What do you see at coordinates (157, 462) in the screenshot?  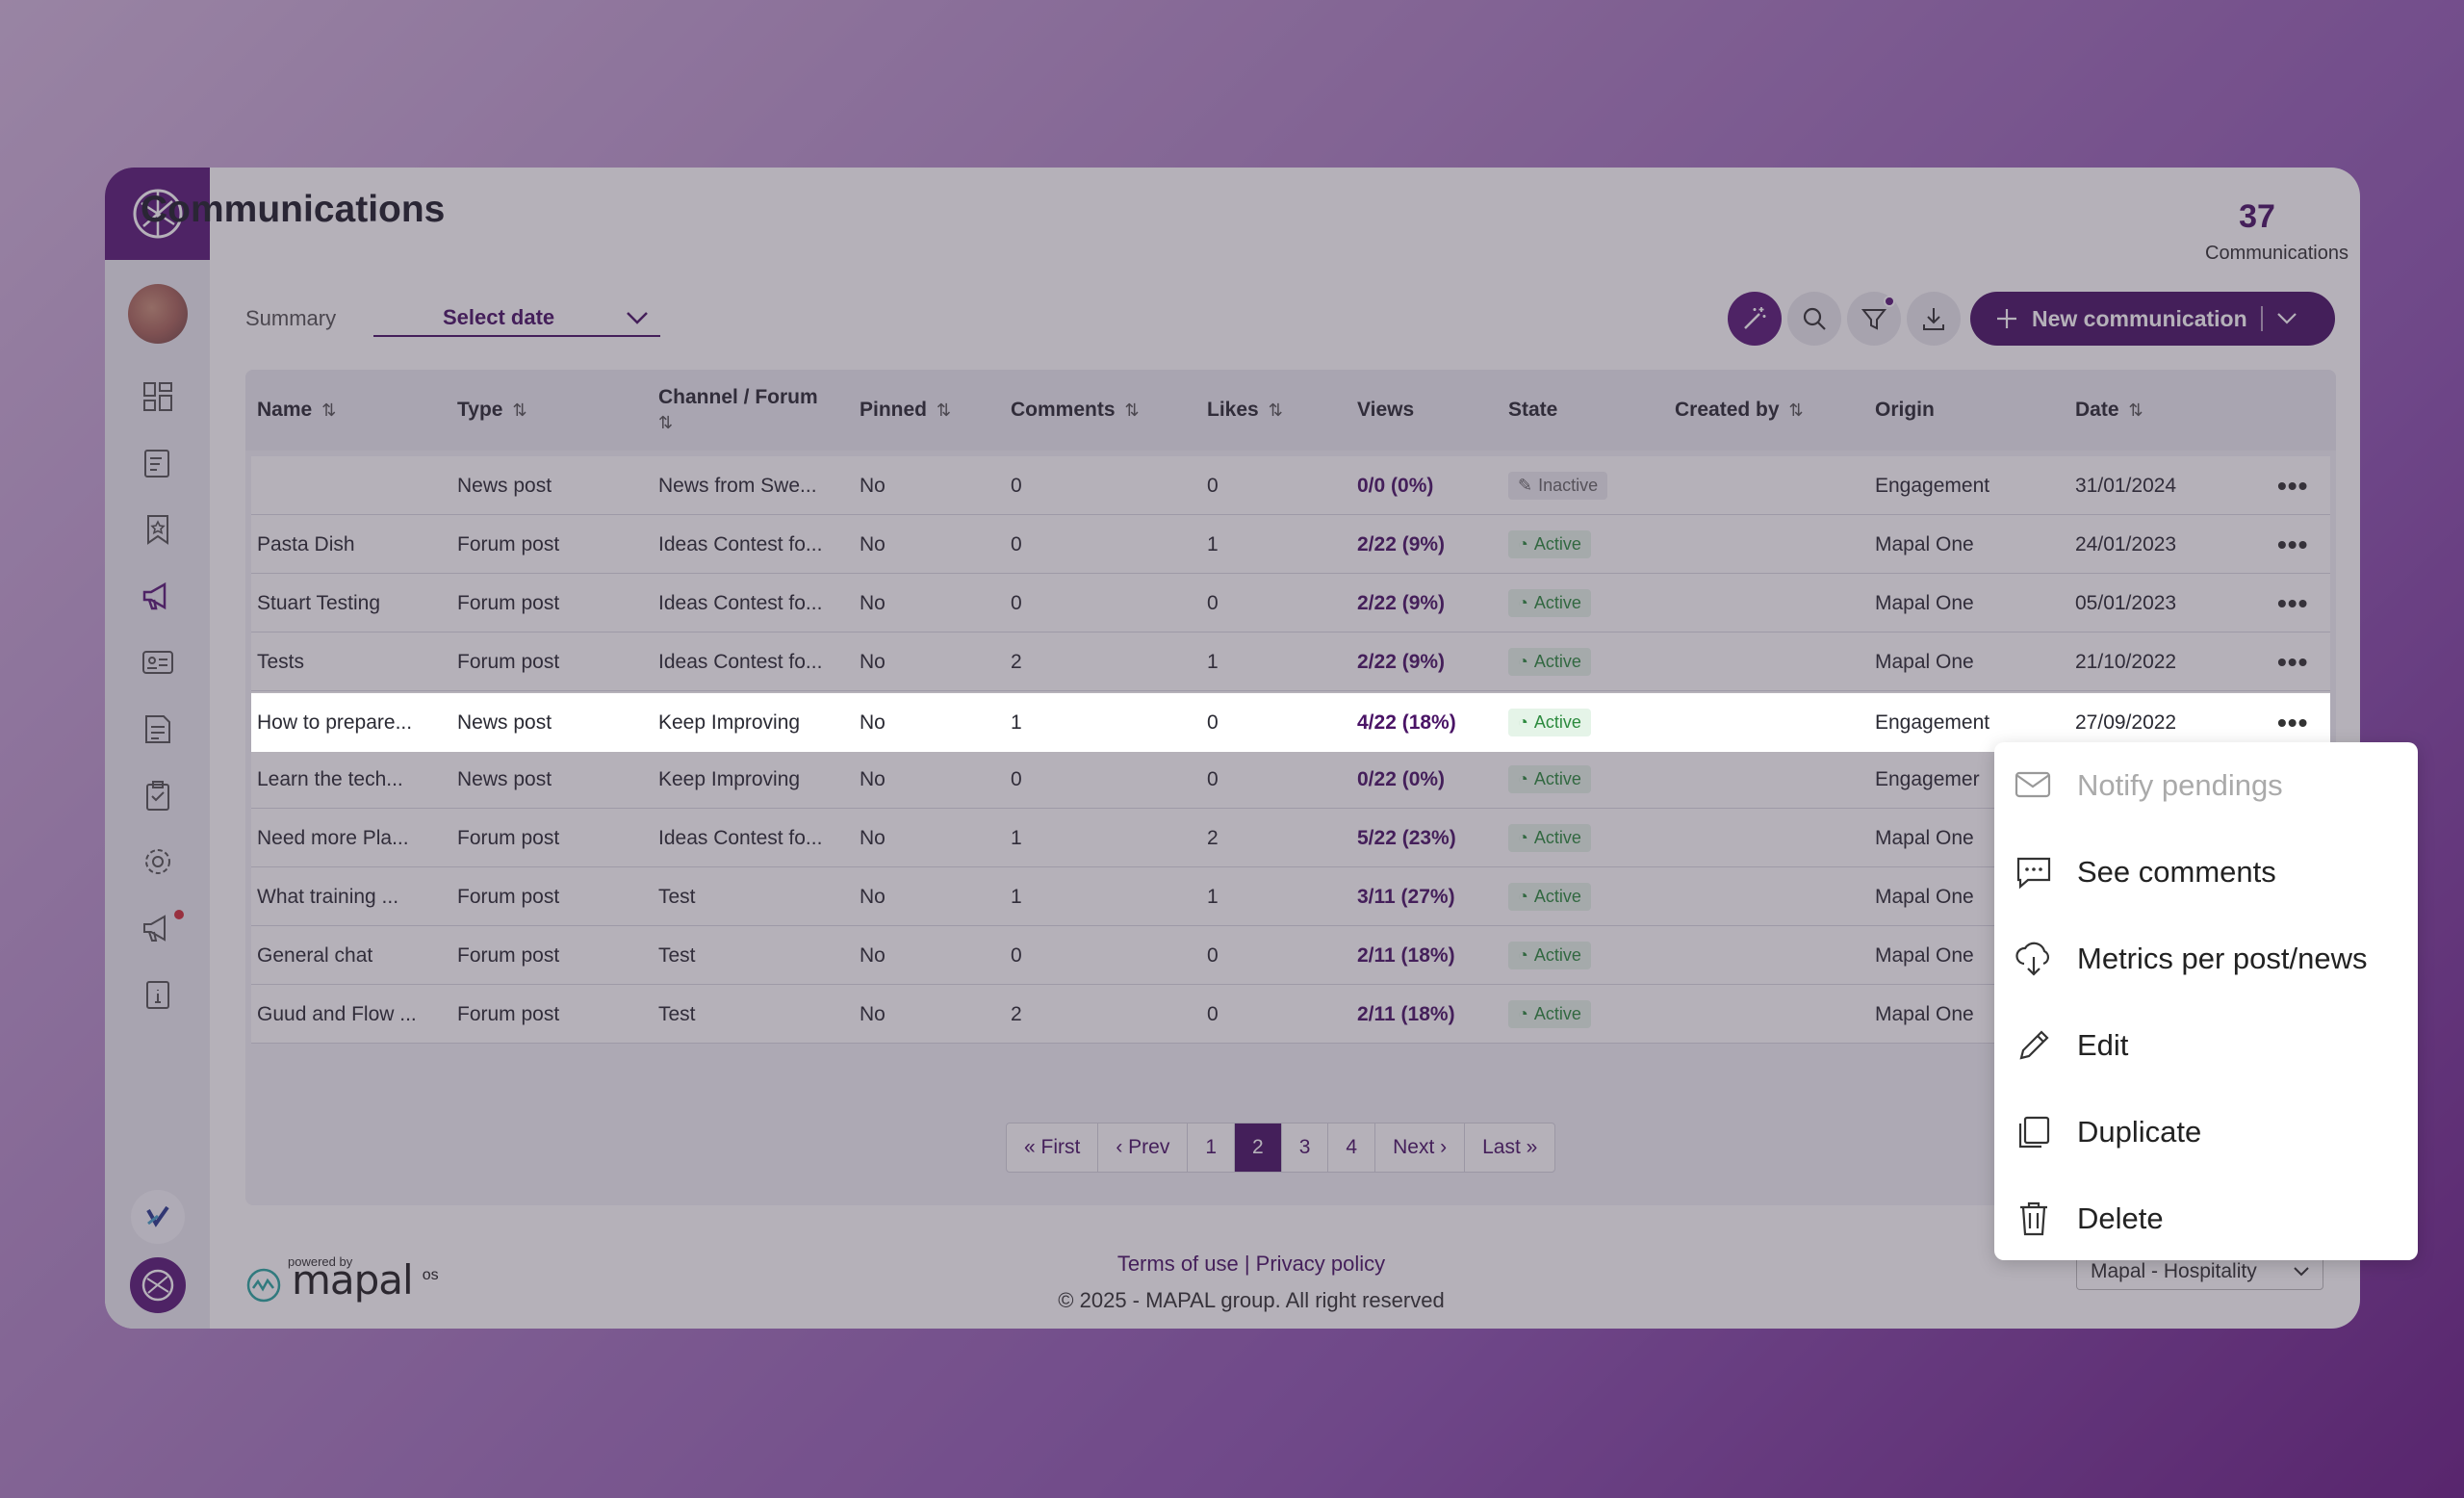 I see `notepad-icon` at bounding box center [157, 462].